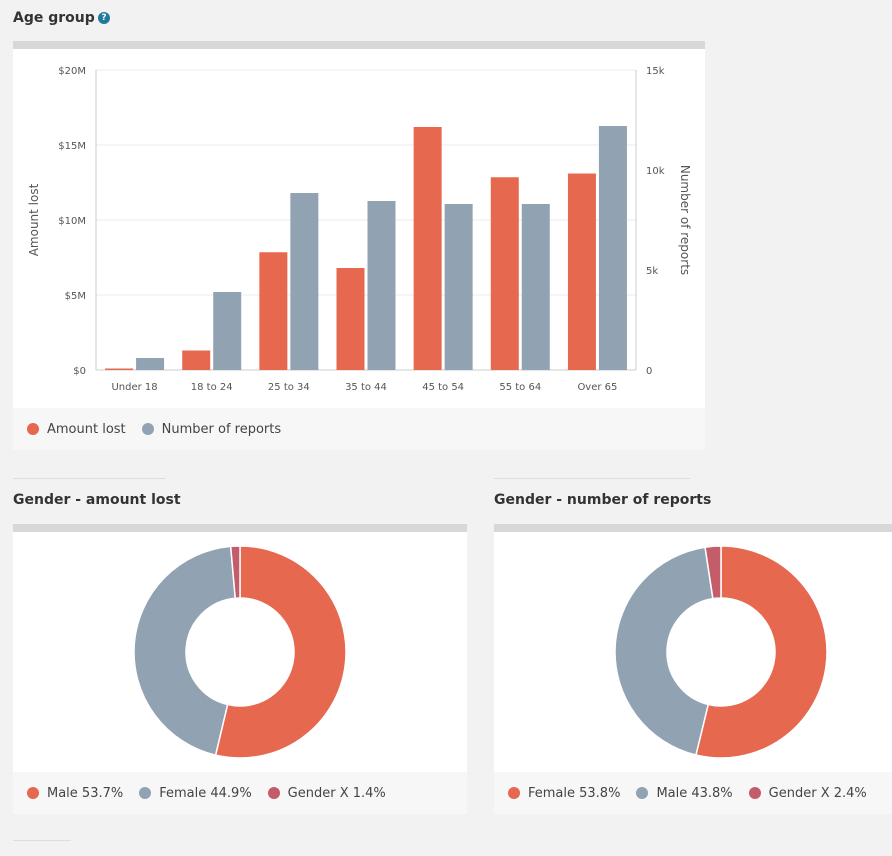 The width and height of the screenshot is (892, 856). What do you see at coordinates (655, 171) in the screenshot?
I see `y-tick-label-right: 10k` at bounding box center [655, 171].